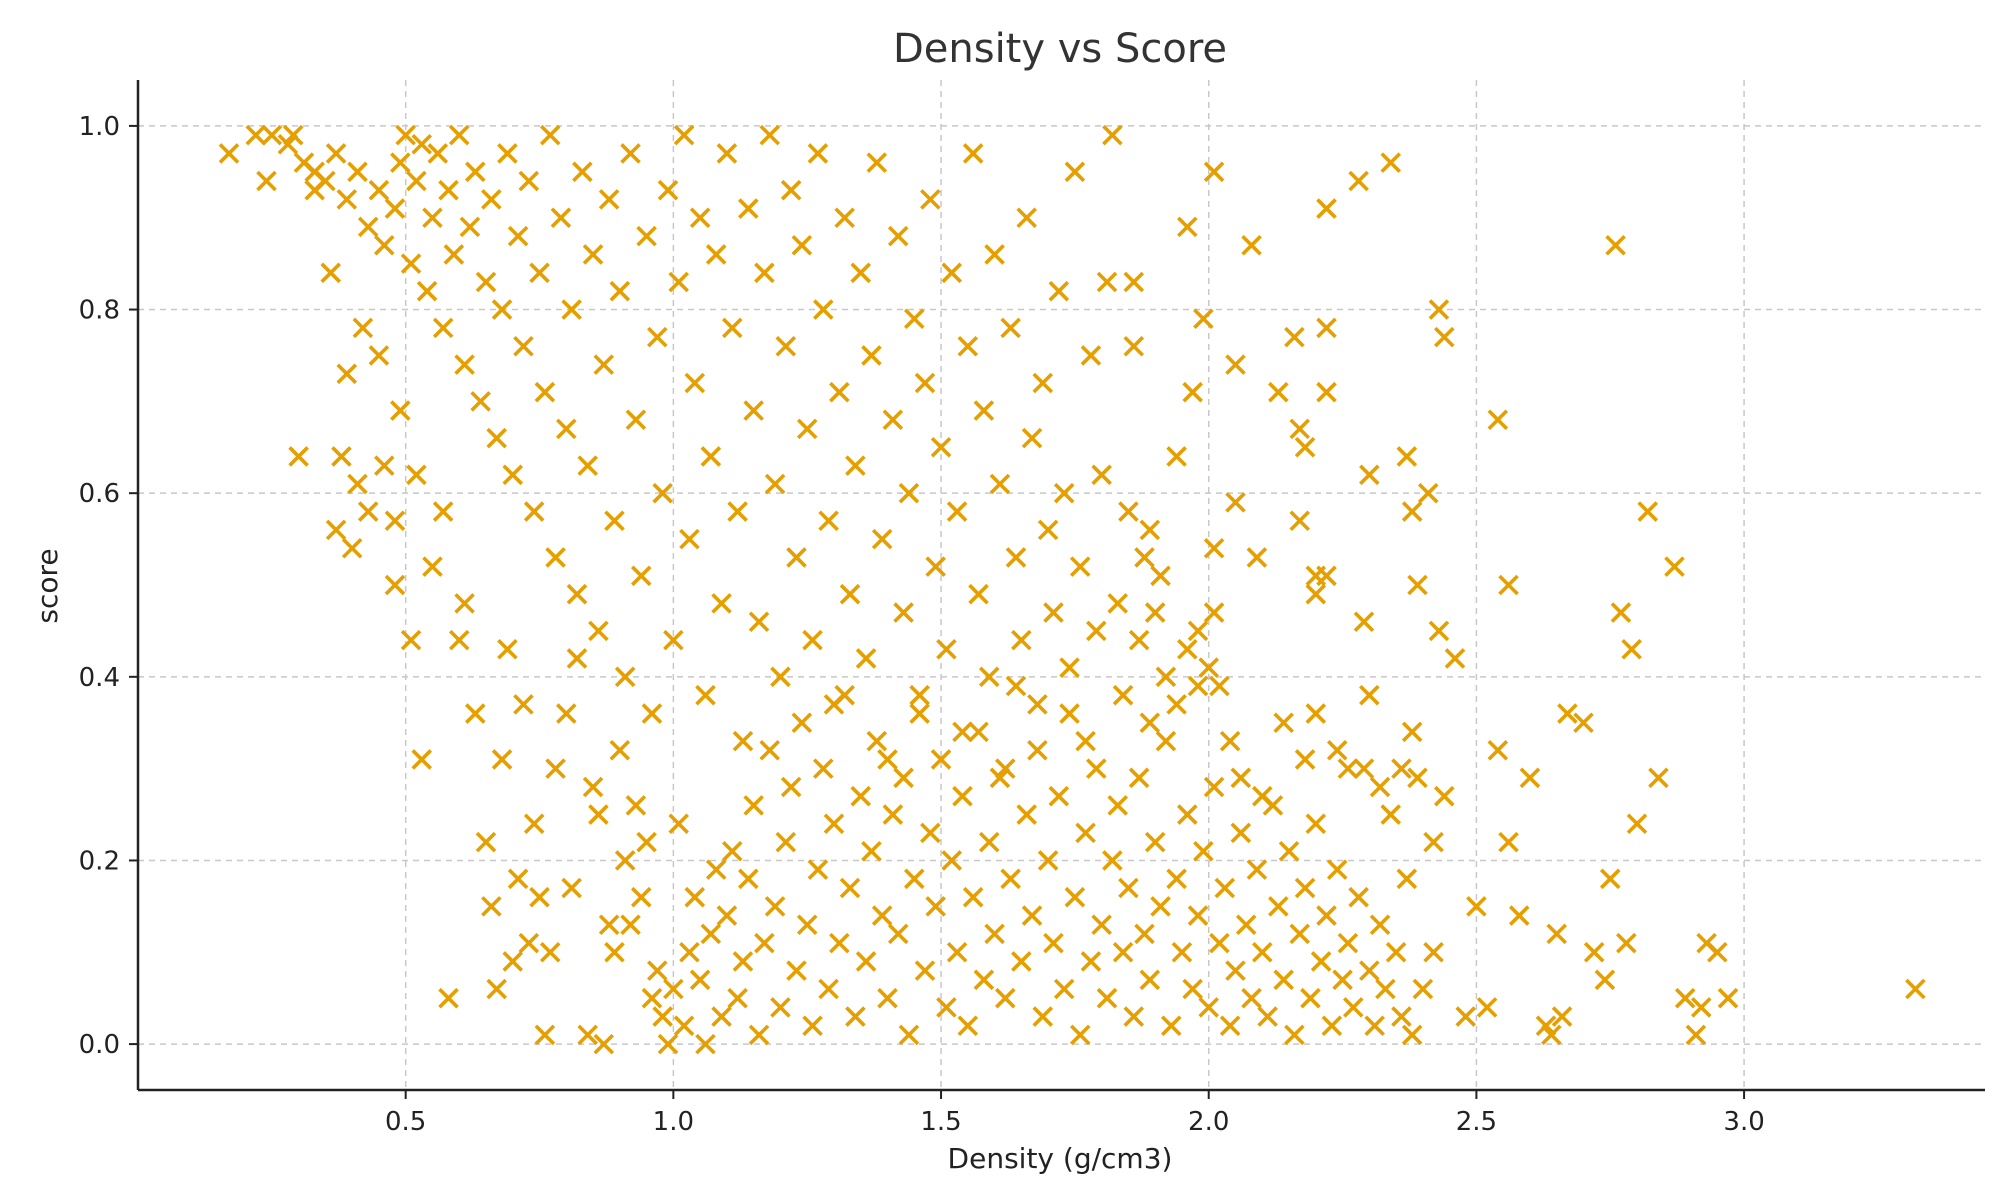  Describe the element at coordinates (47, 585) in the screenshot. I see `y-axis-label: score` at that location.